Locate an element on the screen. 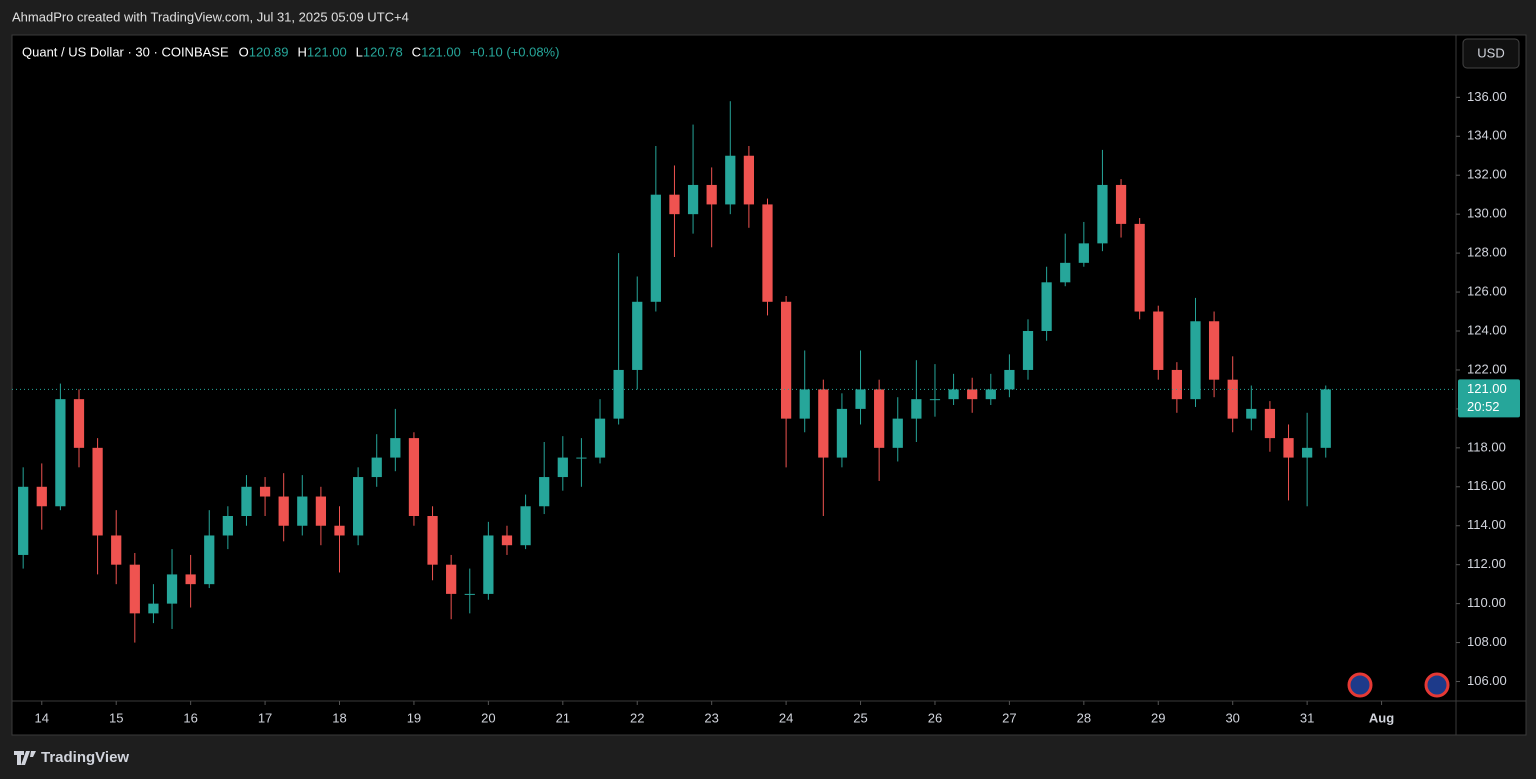 The width and height of the screenshot is (1536, 779). y-tick-label: 114.00 is located at coordinates (1486, 524).